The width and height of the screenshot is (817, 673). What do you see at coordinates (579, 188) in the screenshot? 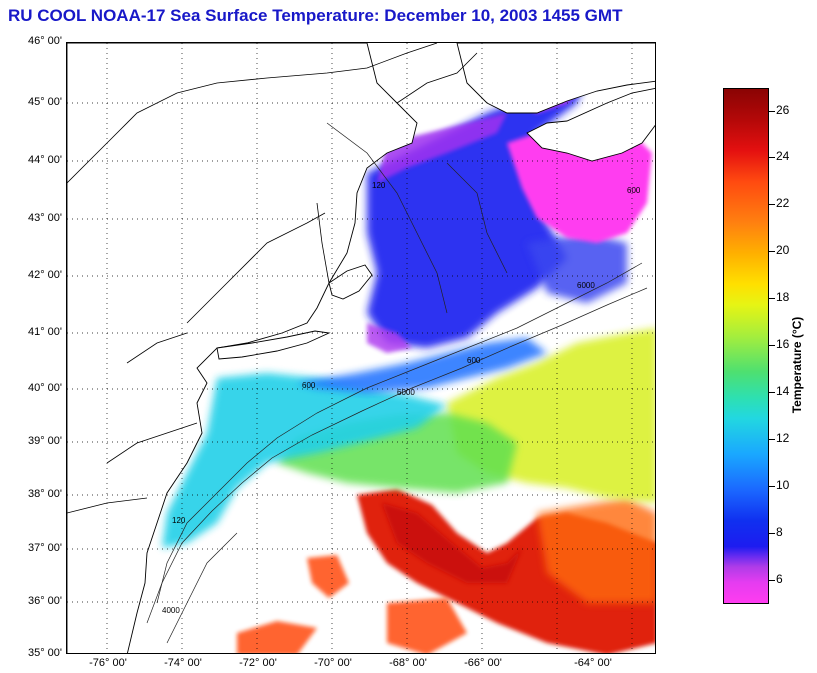
I see `scotian-shelf-magenta` at bounding box center [579, 188].